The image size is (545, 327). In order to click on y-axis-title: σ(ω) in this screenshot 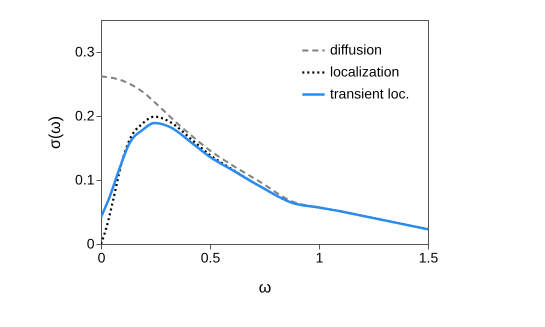, I will do `click(55, 133)`.